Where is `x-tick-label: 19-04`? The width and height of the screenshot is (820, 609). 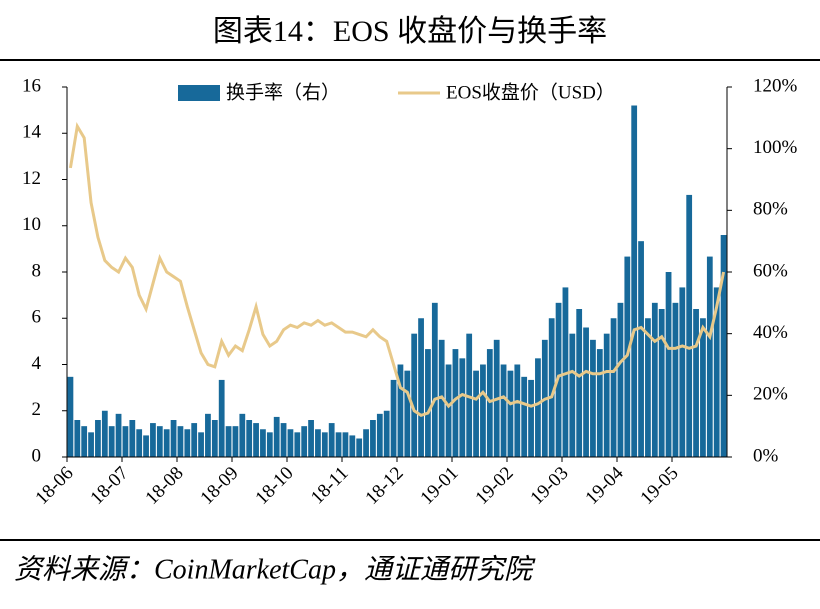 x-tick-label: 19-04 is located at coordinates (604, 485).